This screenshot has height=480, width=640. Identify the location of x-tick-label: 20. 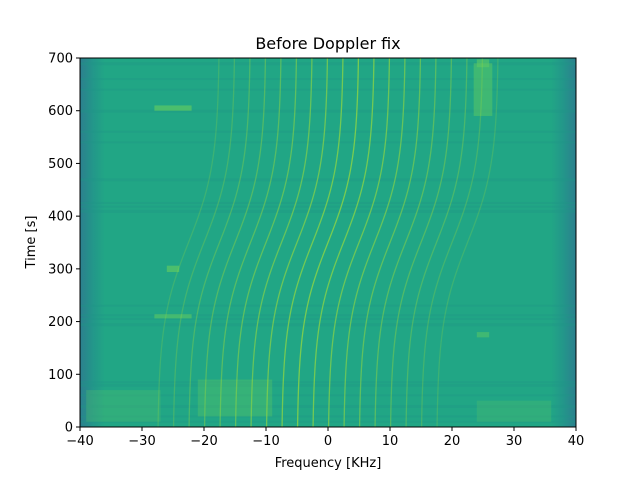
(452, 441).